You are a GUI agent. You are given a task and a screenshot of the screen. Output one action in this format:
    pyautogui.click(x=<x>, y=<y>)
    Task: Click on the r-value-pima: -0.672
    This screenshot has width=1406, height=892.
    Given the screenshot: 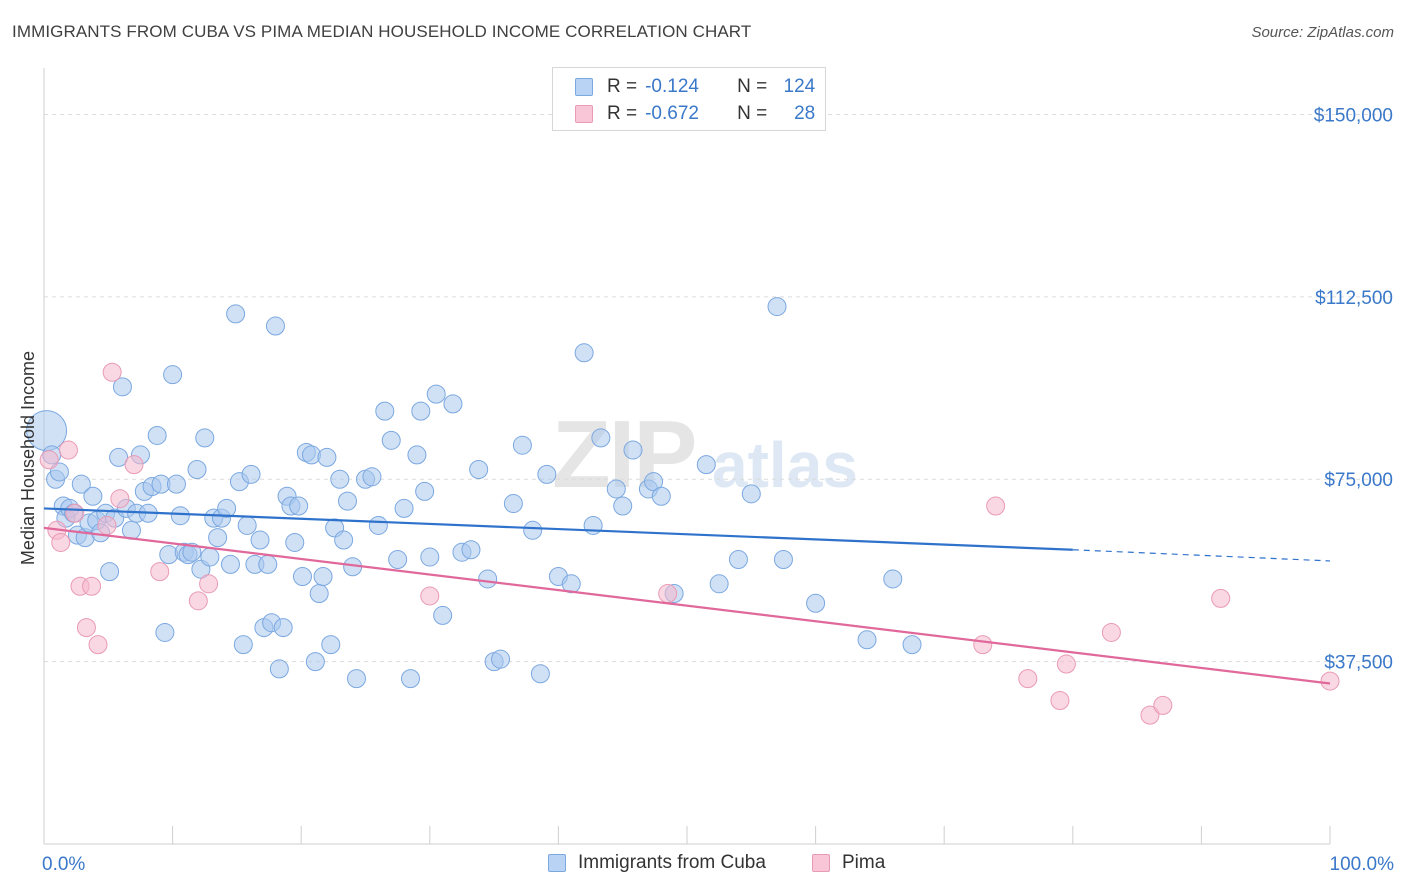 What is the action you would take?
    pyautogui.click(x=672, y=113)
    